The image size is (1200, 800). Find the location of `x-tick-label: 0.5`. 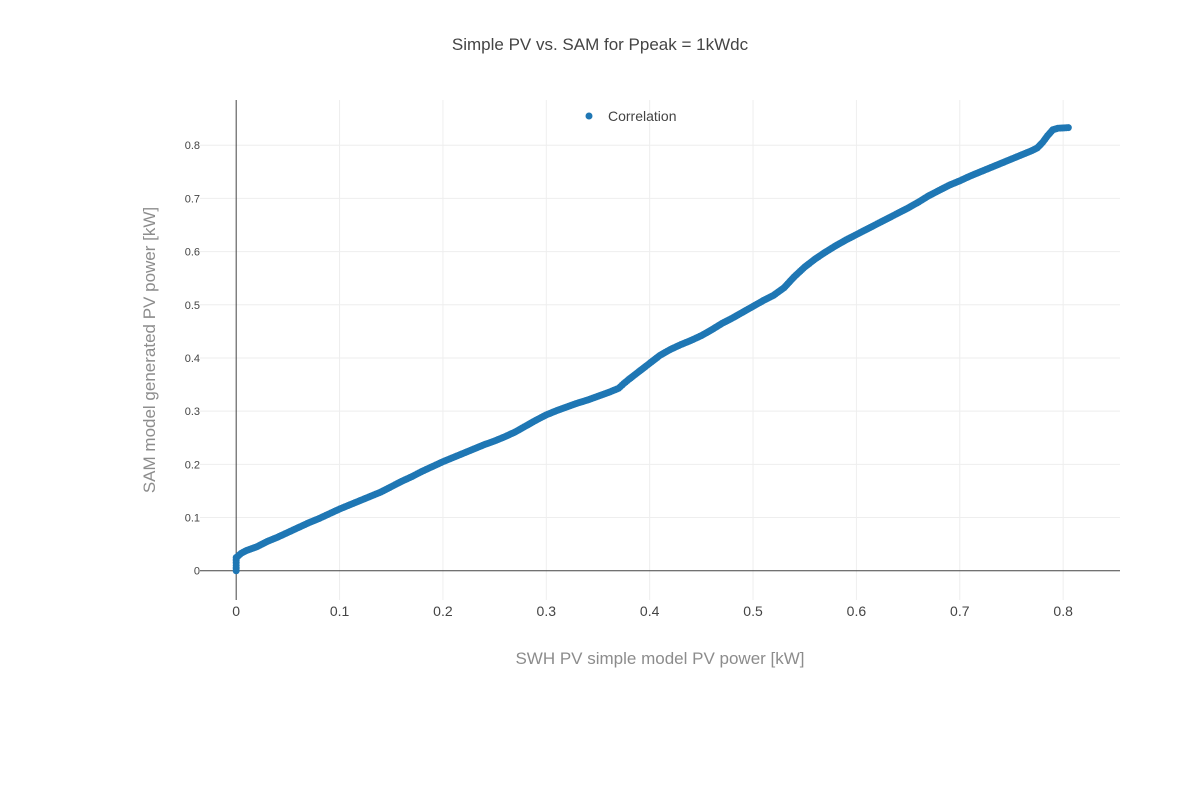

x-tick-label: 0.5 is located at coordinates (753, 611).